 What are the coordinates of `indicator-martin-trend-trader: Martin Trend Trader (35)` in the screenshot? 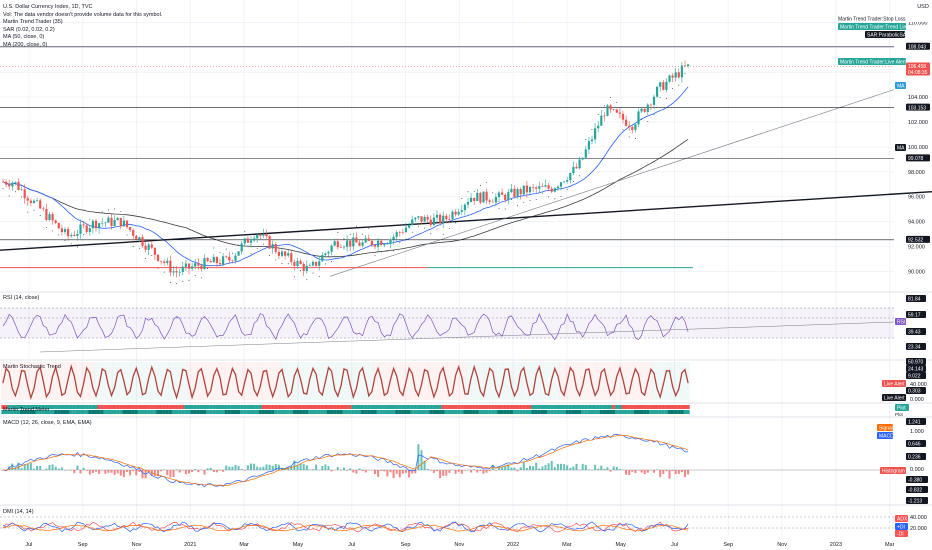 It's located at (33, 22).